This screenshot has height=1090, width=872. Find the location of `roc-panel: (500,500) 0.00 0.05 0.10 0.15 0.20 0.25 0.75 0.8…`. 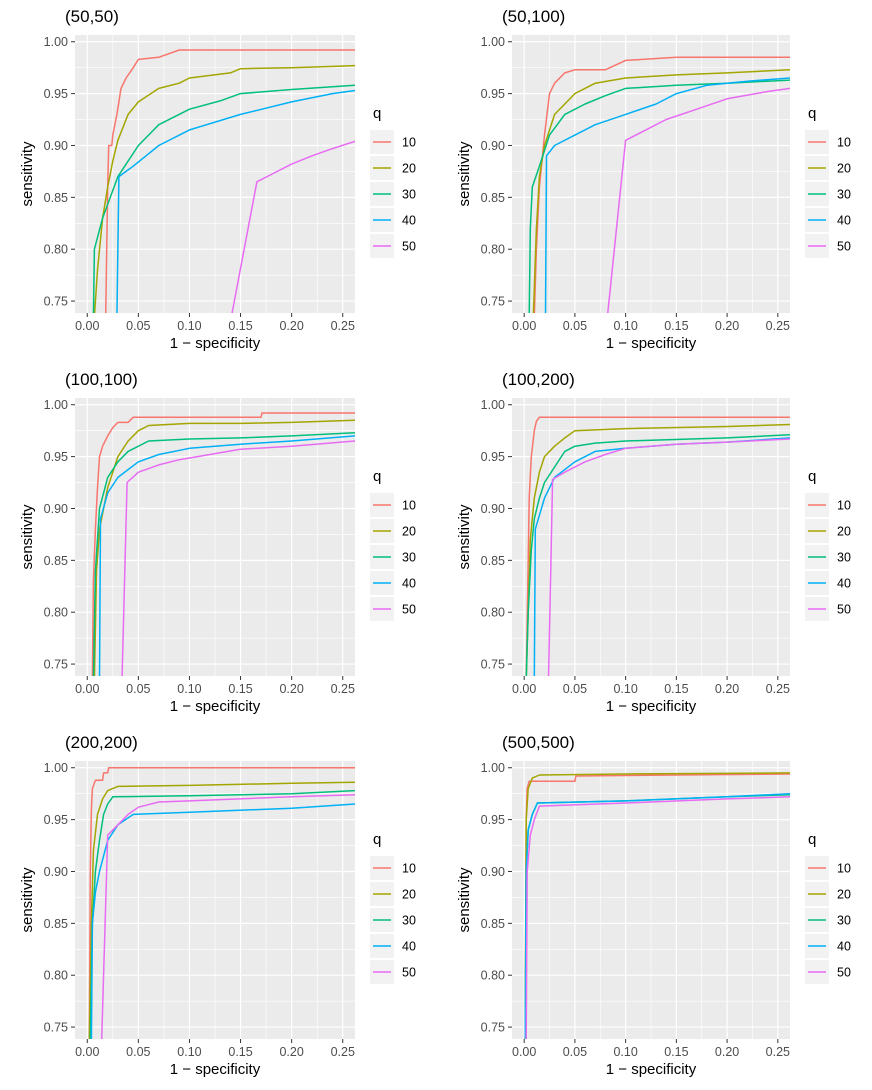

roc-panel: (500,500) 0.00 0.05 0.10 0.15 0.20 0.25 0.75 0.8… is located at coordinates (653, 905).